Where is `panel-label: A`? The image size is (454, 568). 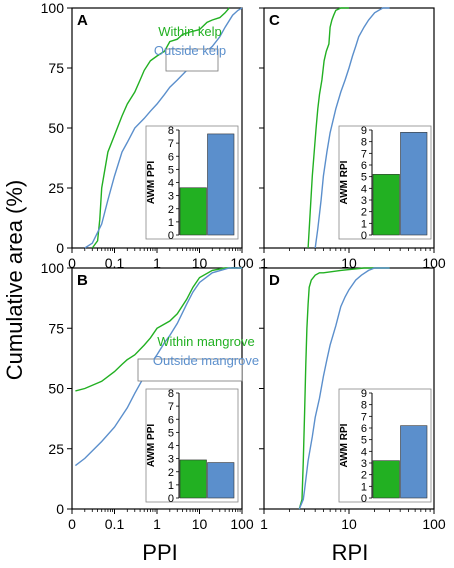
panel-label: A is located at coordinates (82, 20).